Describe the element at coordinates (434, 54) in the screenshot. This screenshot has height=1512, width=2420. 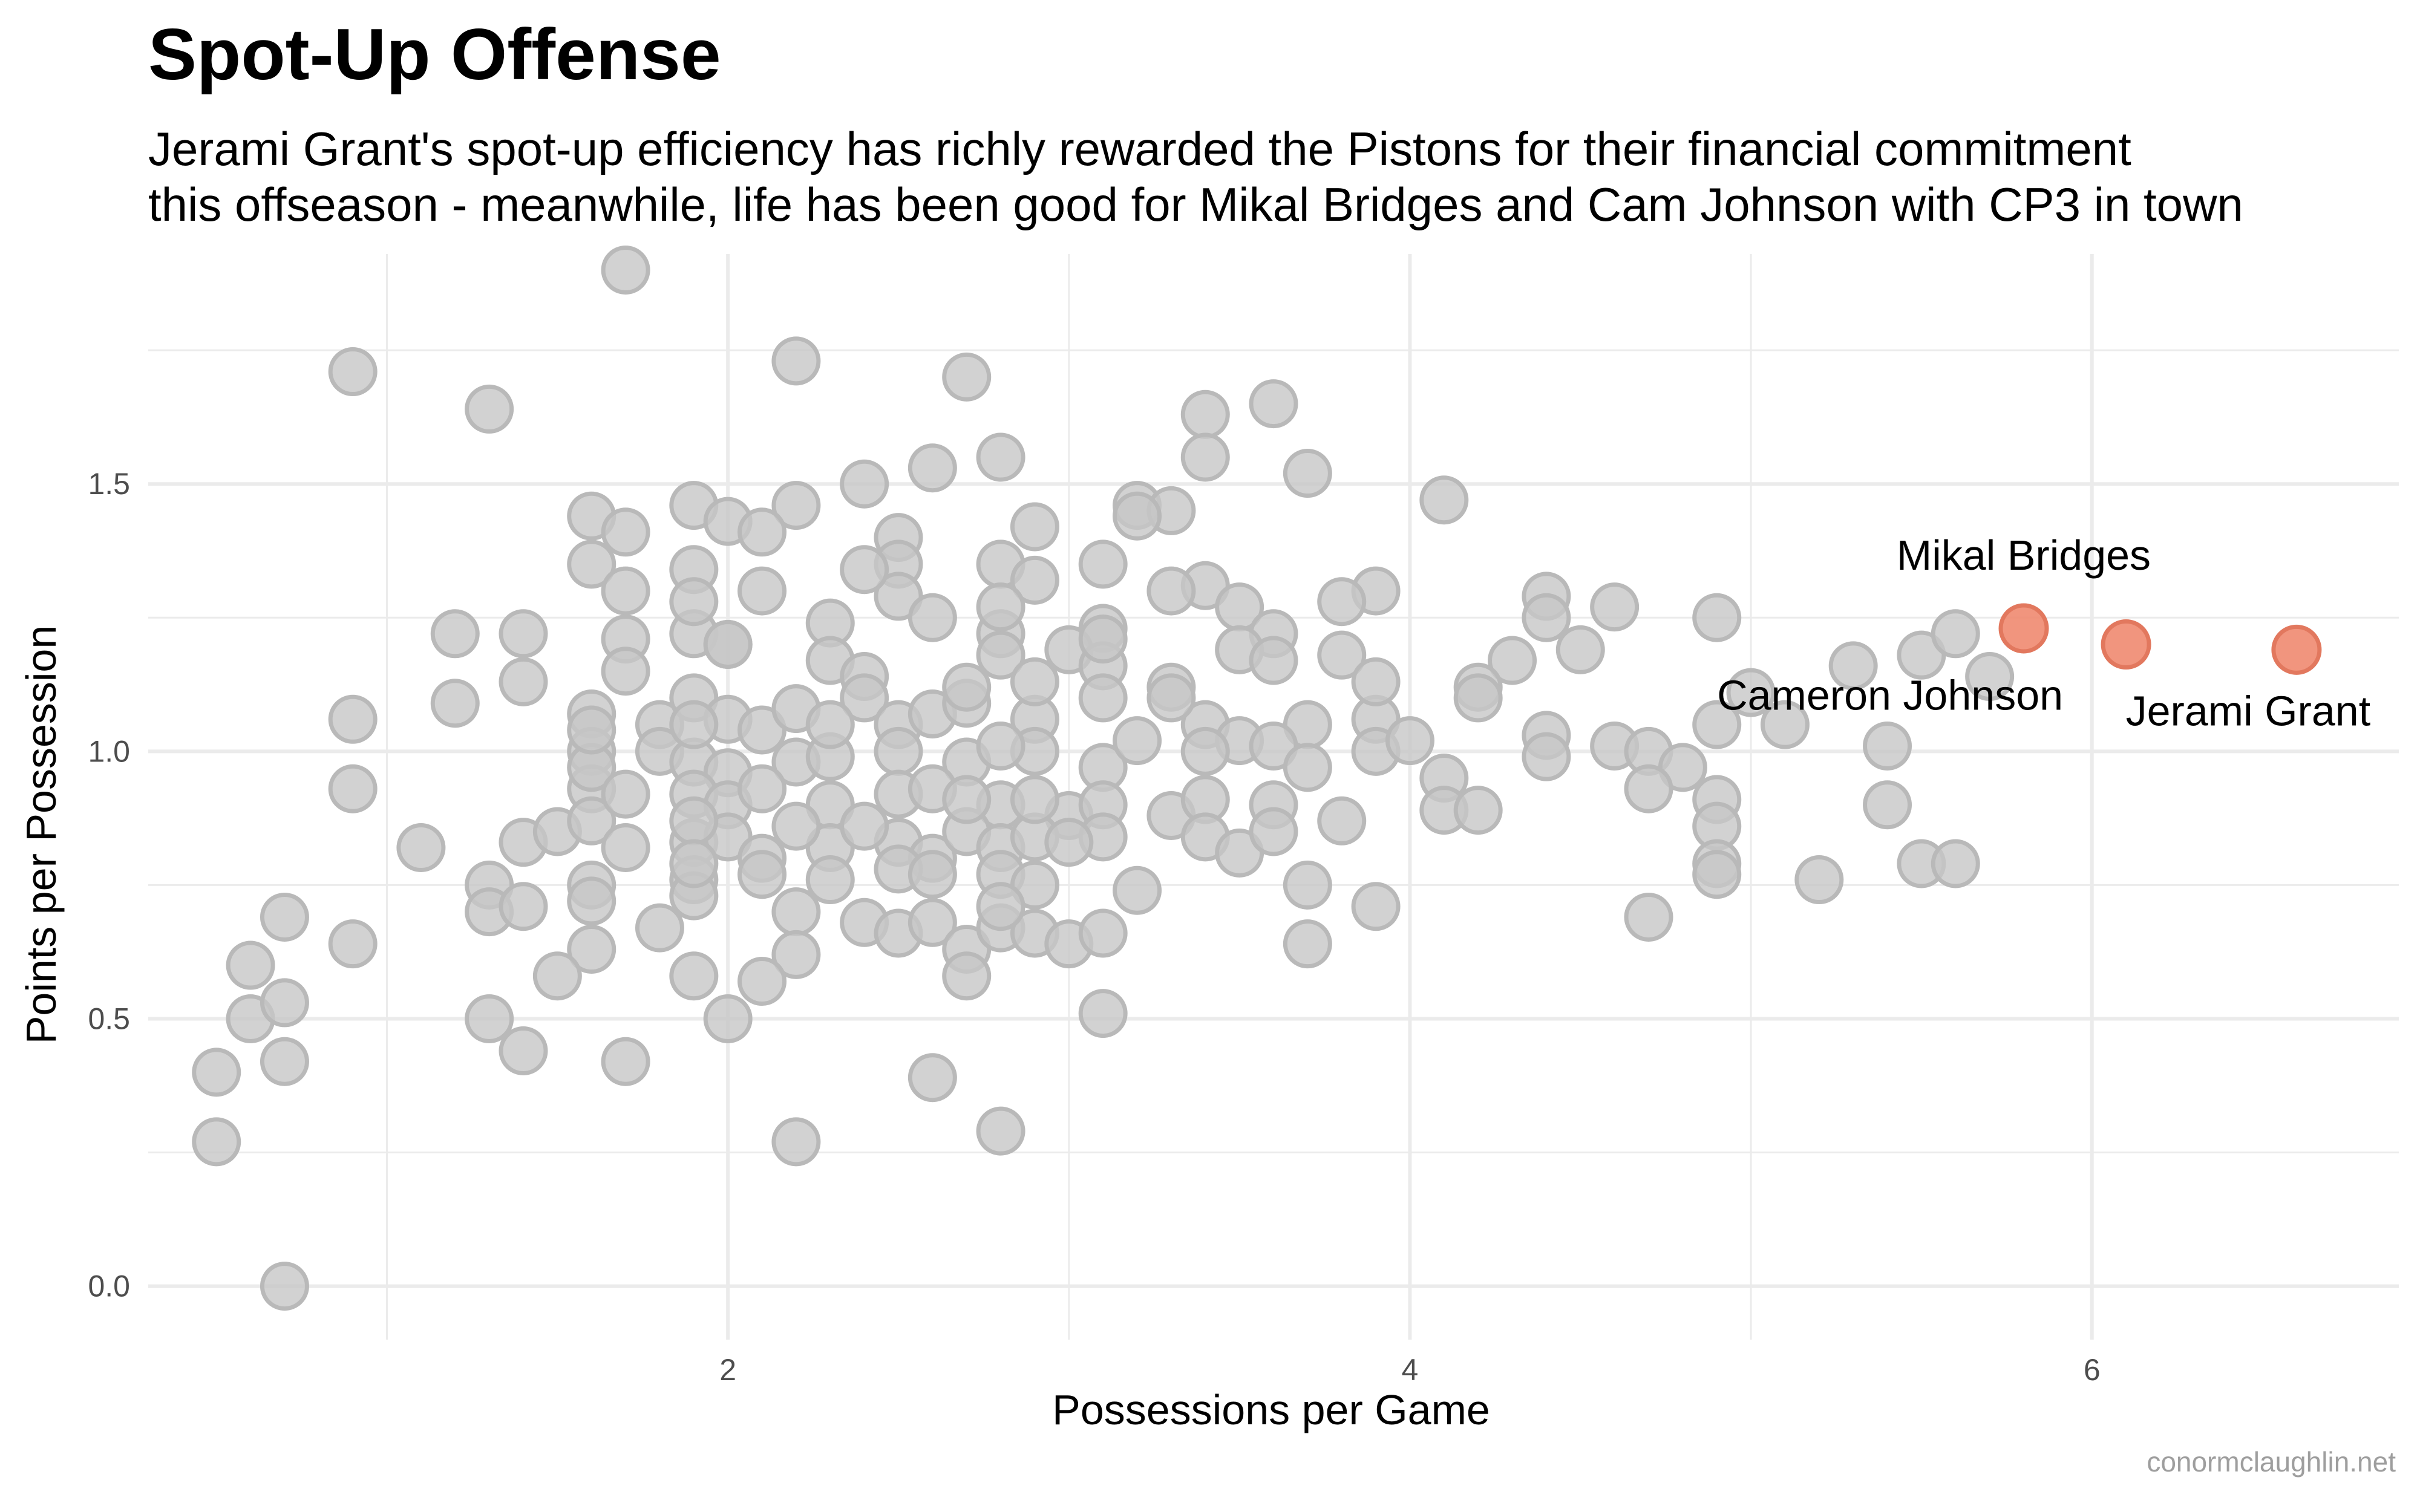
I see `chart-title: Spot-Up Offense` at that location.